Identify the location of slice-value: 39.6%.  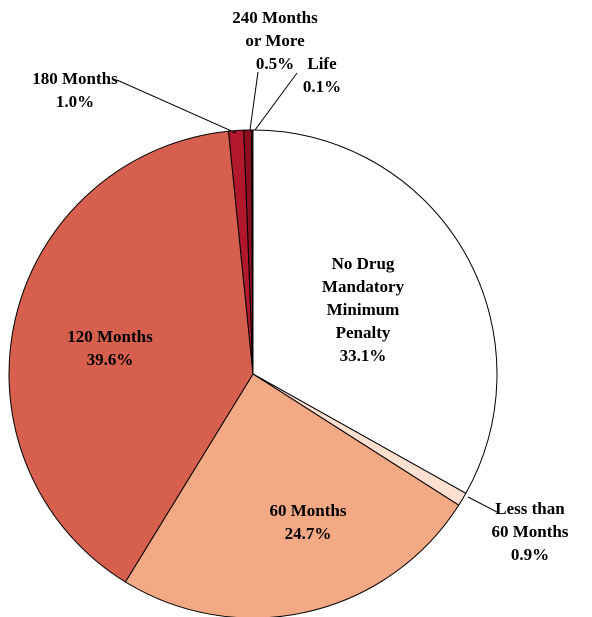
(110, 359).